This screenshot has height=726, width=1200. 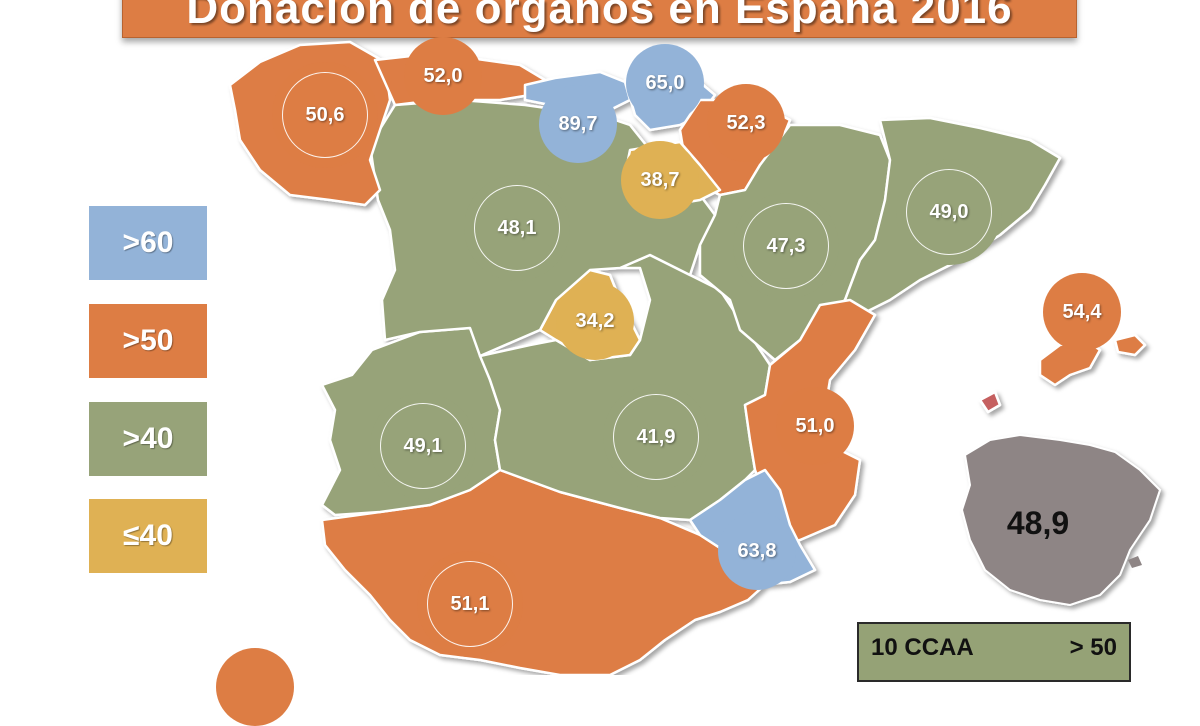 What do you see at coordinates (746, 123) in the screenshot?
I see `region-bubble-navarra: 52,3` at bounding box center [746, 123].